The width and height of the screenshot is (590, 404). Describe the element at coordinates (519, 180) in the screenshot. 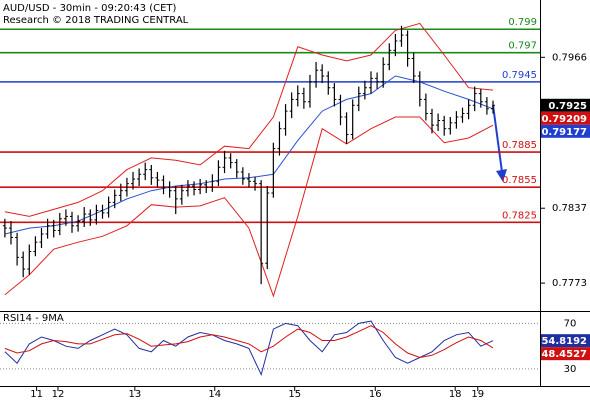

I see `level-label: 0.7855` at that location.